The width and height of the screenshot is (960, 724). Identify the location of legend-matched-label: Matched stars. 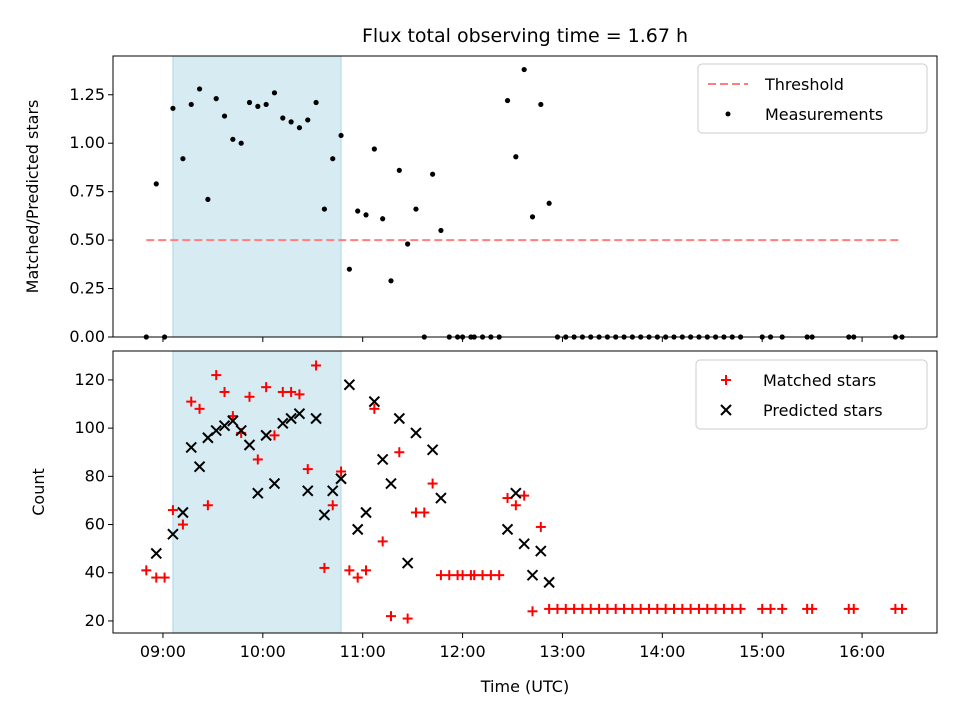
(819, 380).